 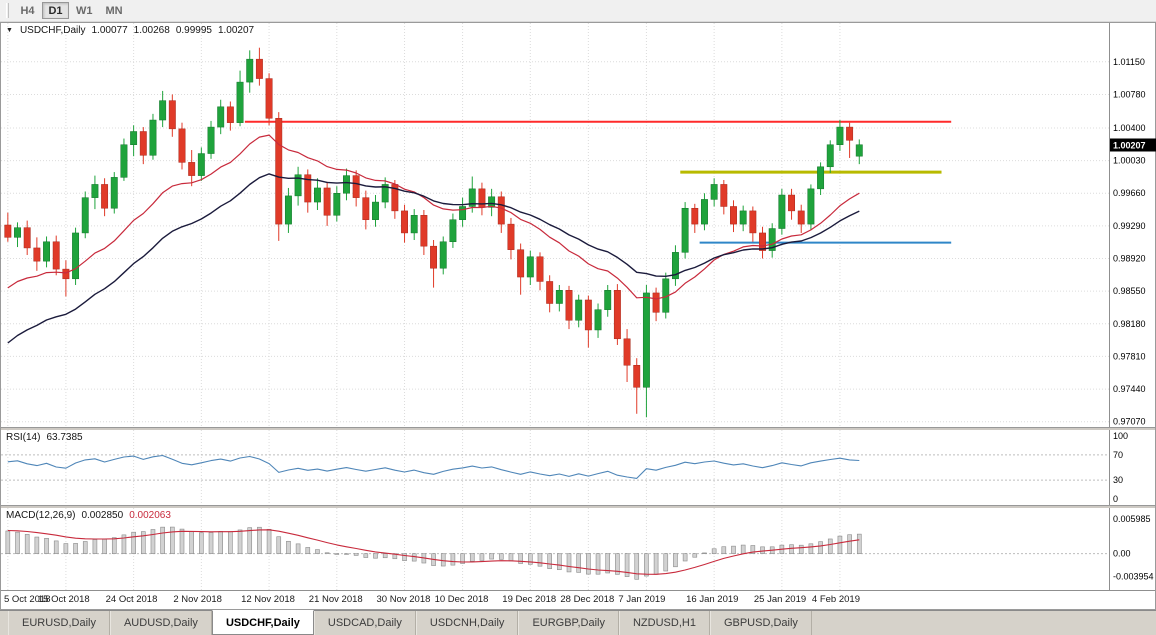 What do you see at coordinates (364, 623) in the screenshot?
I see `tab-usdcad-daily: USDCAD,Daily` at bounding box center [364, 623].